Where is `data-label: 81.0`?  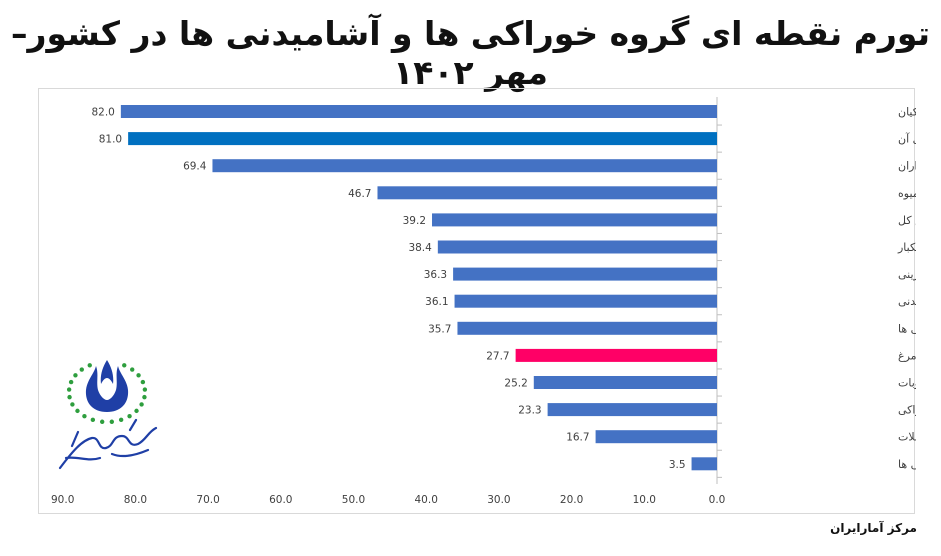
data-label: 81.0 is located at coordinates (110, 140).